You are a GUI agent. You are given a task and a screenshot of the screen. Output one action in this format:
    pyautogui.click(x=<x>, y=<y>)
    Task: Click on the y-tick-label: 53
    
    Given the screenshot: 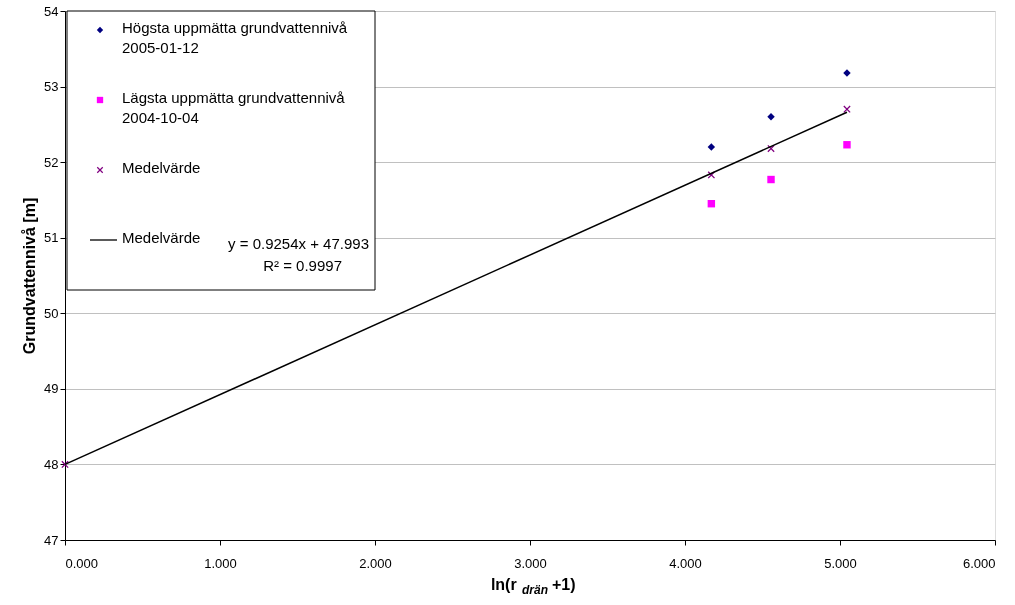 What is the action you would take?
    pyautogui.click(x=51, y=87)
    